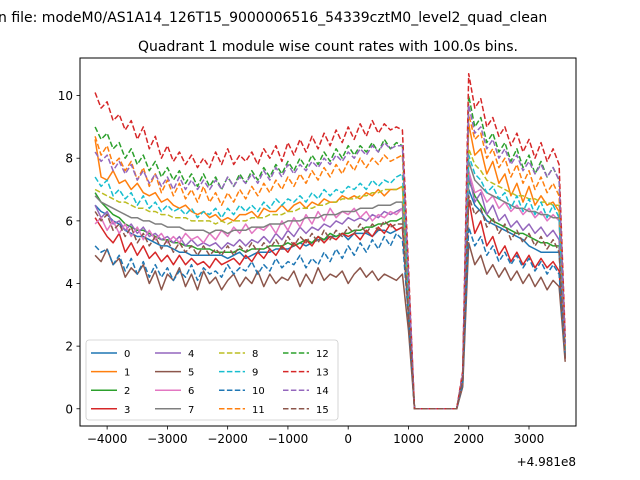  Describe the element at coordinates (127, 373) in the screenshot. I see `legend-label-1: 1` at that location.